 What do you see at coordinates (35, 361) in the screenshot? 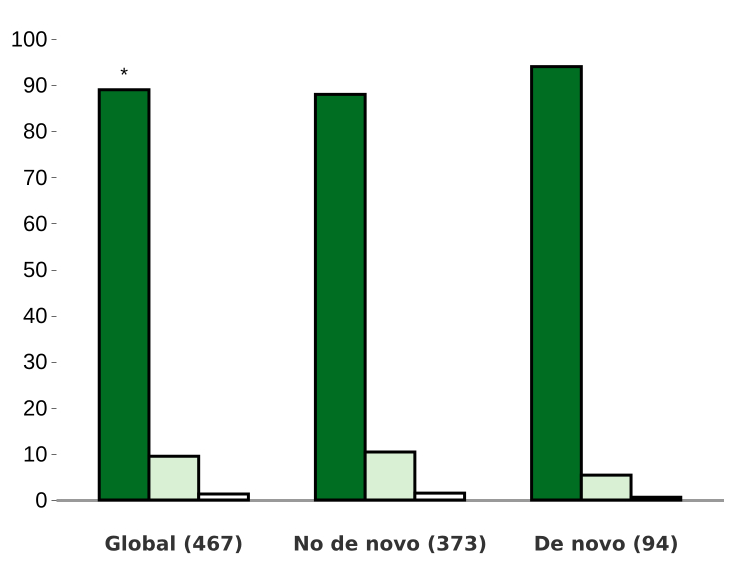
I see `y-tick-label: 30` at bounding box center [35, 361].